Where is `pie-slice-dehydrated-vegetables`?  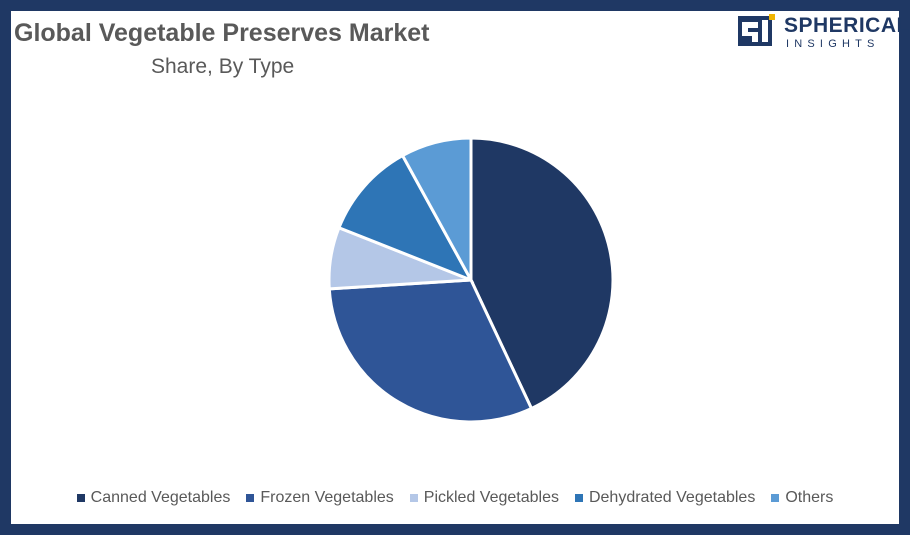 pie-slice-dehydrated-vegetables is located at coordinates (406, 218).